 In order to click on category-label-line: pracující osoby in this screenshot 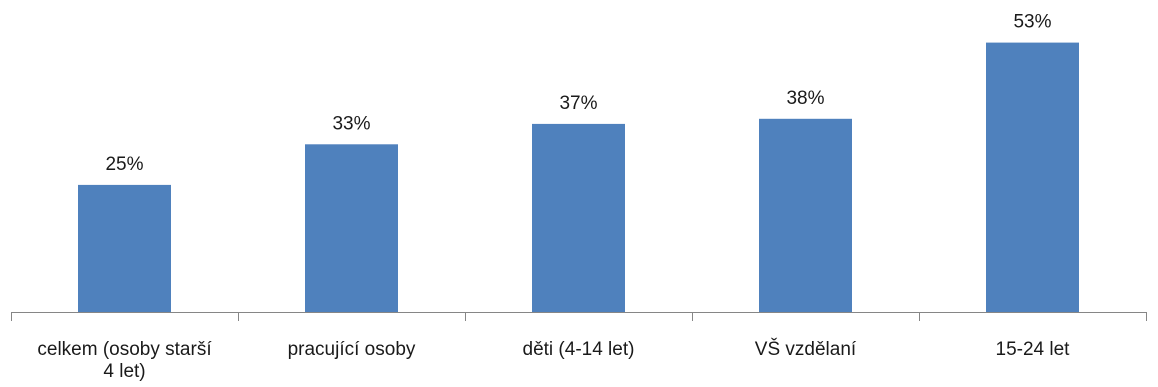, I will do `click(352, 349)`.